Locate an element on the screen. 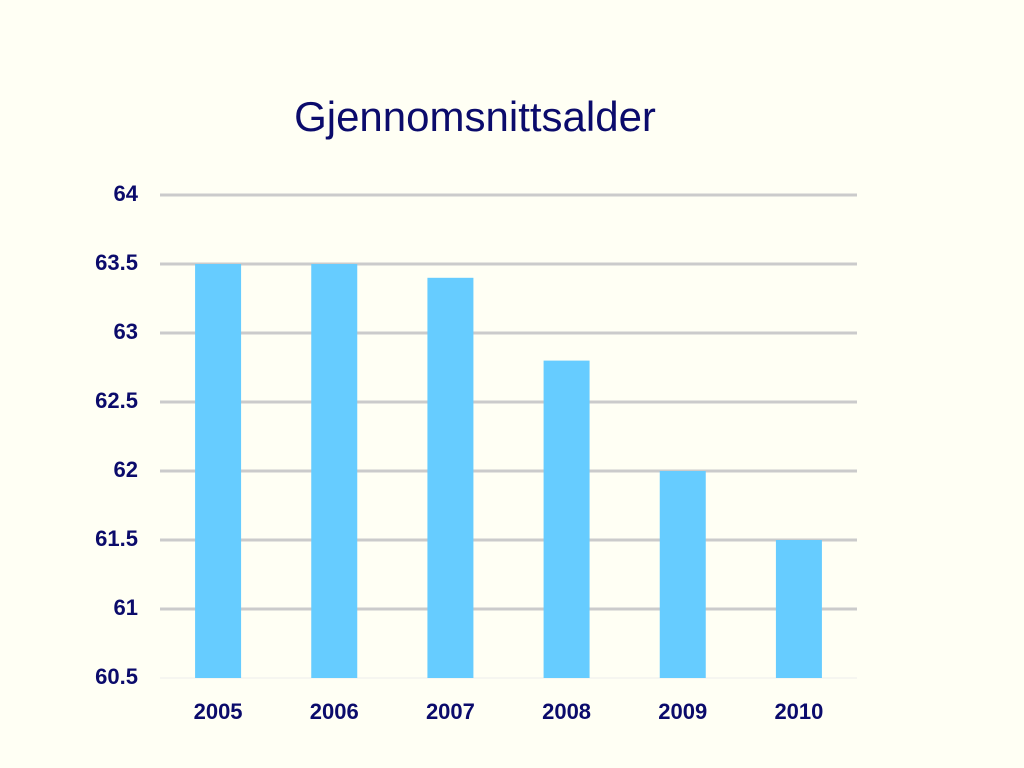 The height and width of the screenshot is (768, 1024). x-tick-label: 2005 is located at coordinates (218, 711).